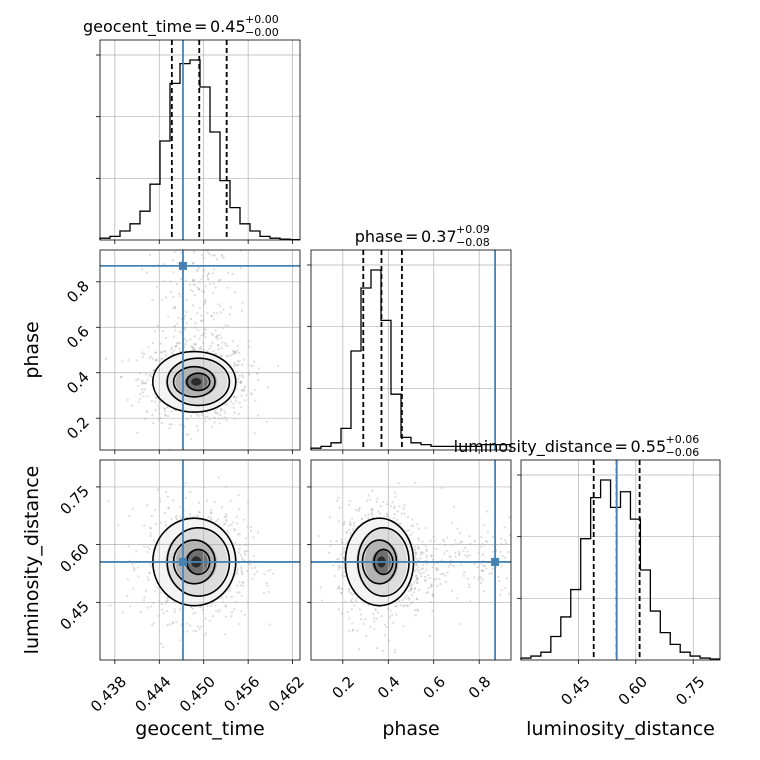  I want to click on xtick-label-luminosity_distance-2: 0.75, so click(690, 691).